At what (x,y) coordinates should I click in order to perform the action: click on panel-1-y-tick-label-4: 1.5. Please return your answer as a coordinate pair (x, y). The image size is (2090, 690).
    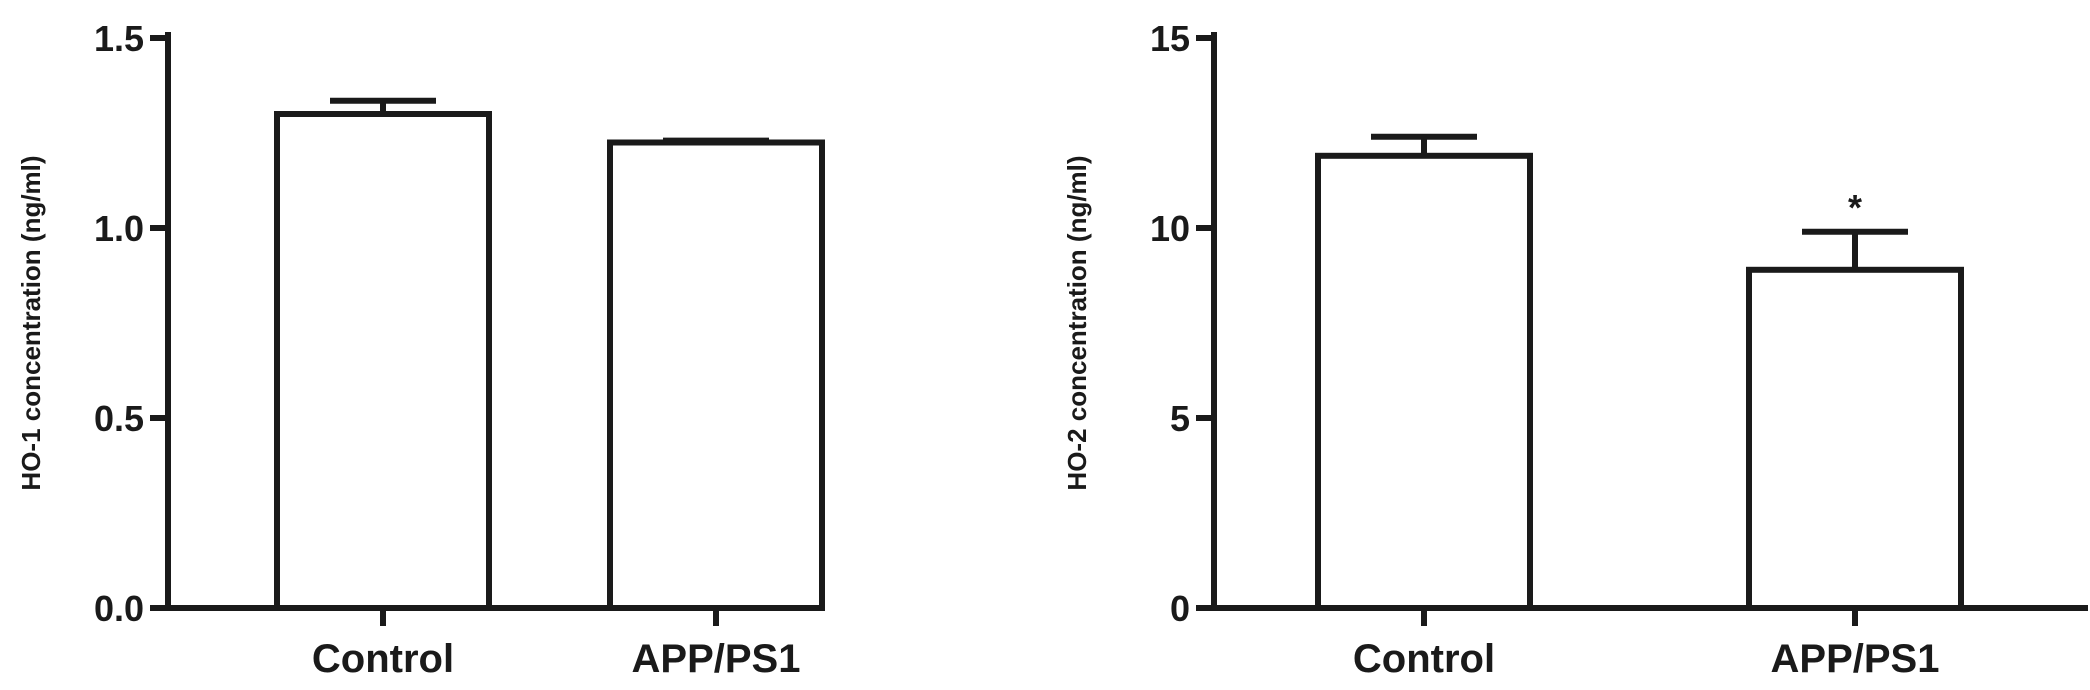
    Looking at the image, I should click on (119, 38).